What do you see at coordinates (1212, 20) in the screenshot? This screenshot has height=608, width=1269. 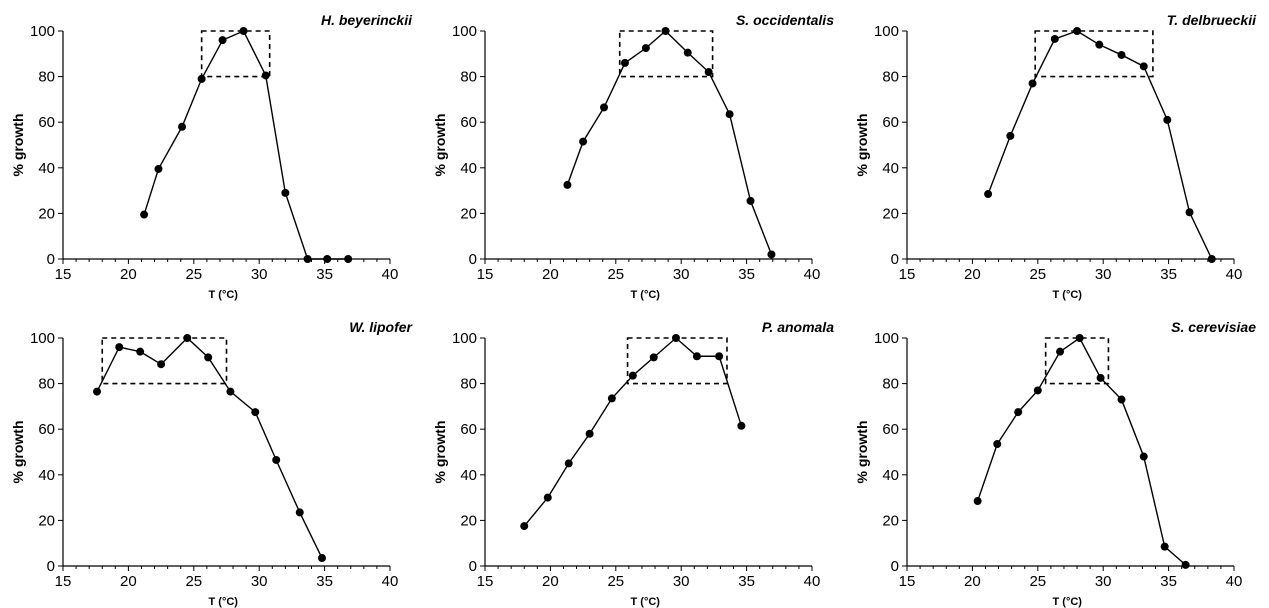 I see `panel-title: T. delbrueckii` at bounding box center [1212, 20].